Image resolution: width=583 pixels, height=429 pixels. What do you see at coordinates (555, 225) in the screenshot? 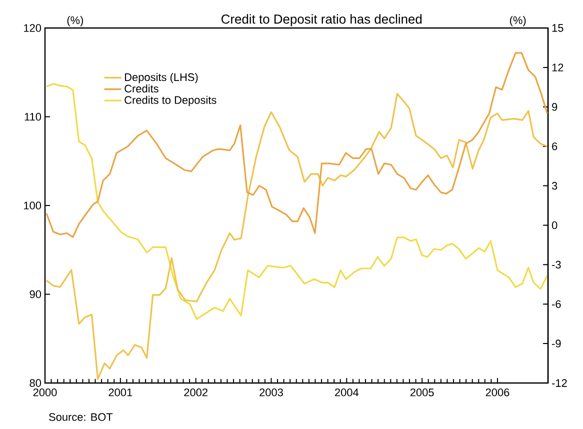
I see `y2-tick-label: 0` at bounding box center [555, 225].